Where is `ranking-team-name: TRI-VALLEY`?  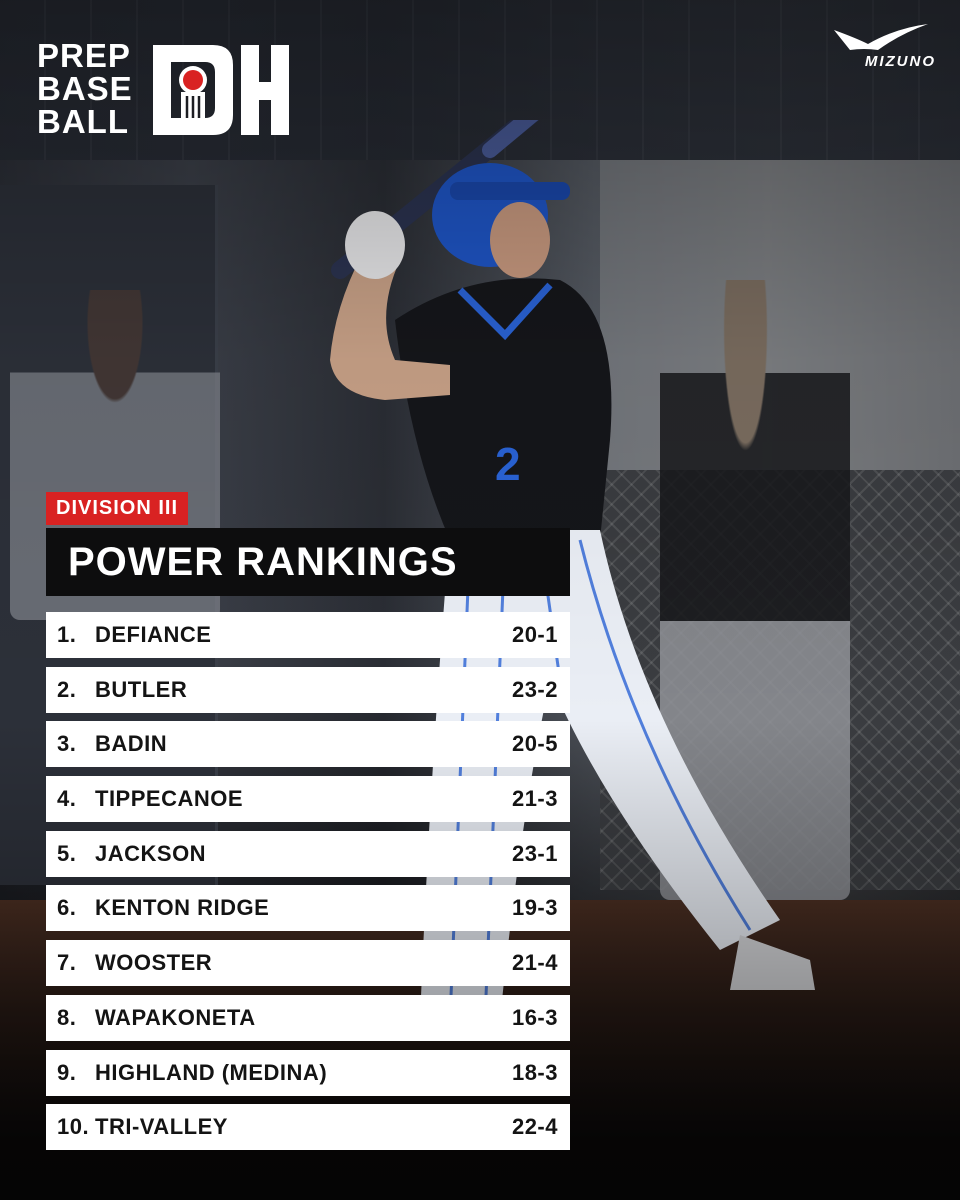 ranking-team-name: TRI-VALLEY is located at coordinates (161, 1127).